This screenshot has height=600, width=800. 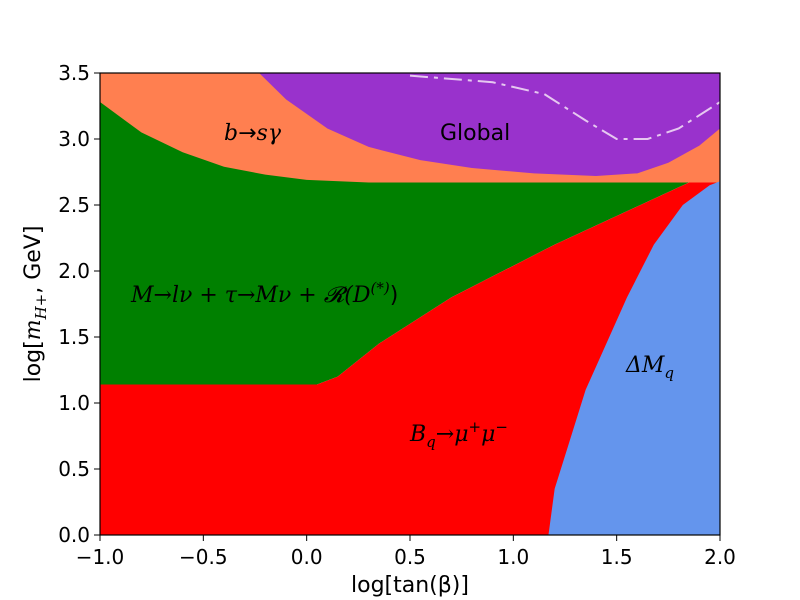 I want to click on x-tick-label: 1.5, so click(x=617, y=557).